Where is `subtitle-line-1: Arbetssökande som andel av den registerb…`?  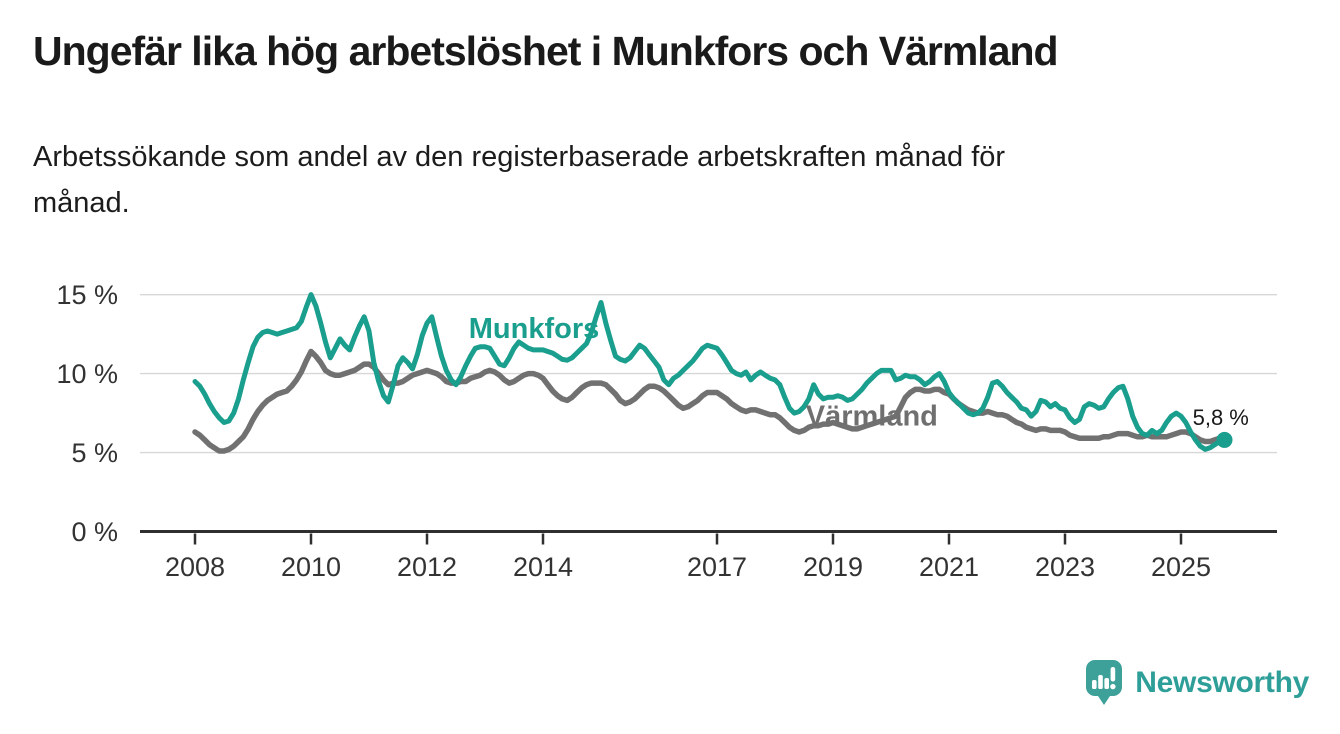
subtitle-line-1: Arbetssökande som andel av den registerb… is located at coordinates (519, 157).